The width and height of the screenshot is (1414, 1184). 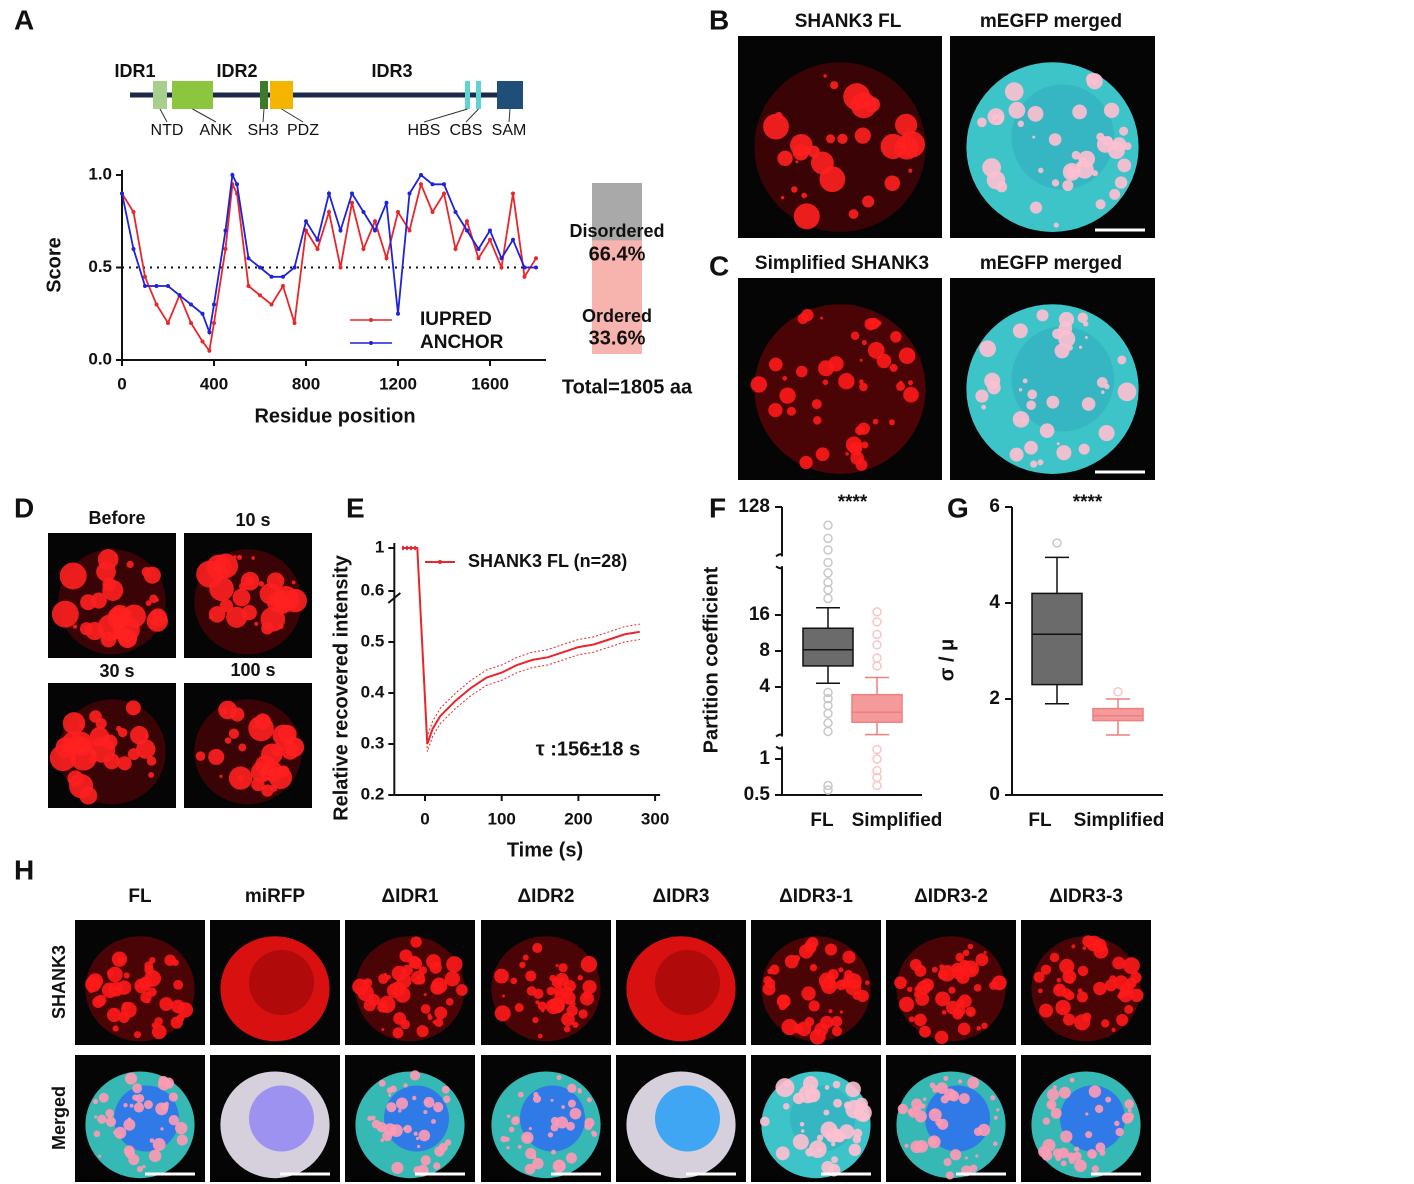 What do you see at coordinates (1086, 896) in the screenshot?
I see `column-title: ΔIDR3-3` at bounding box center [1086, 896].